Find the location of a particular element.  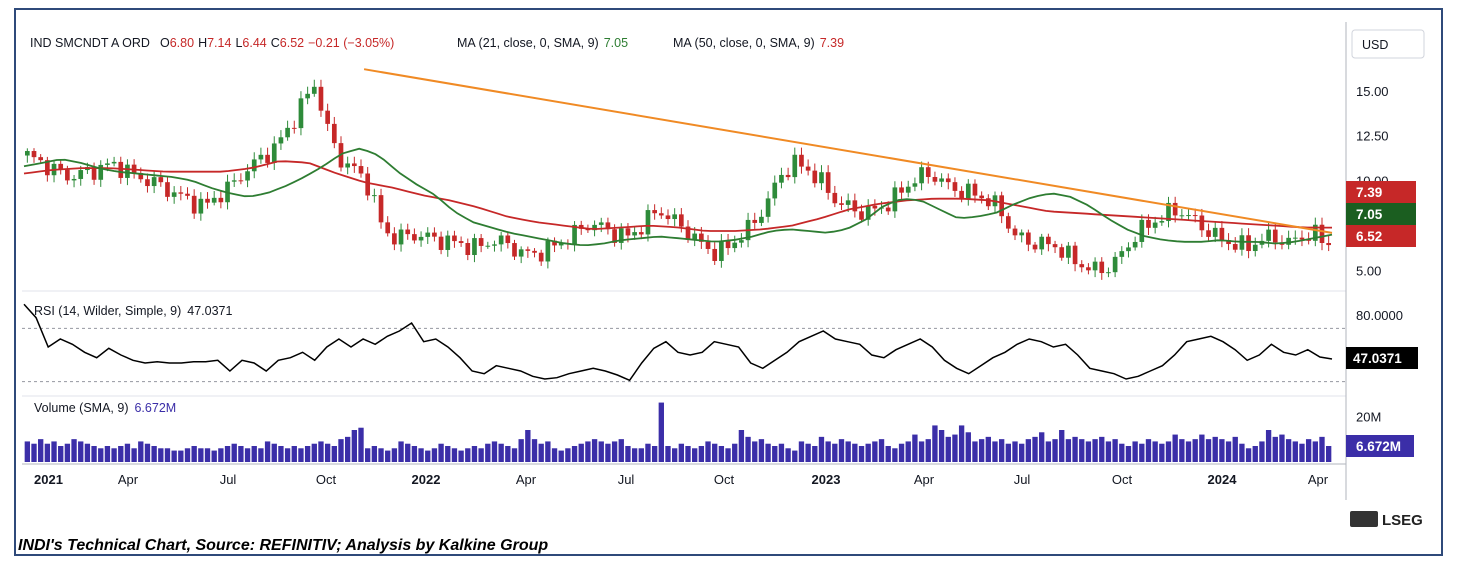

ma50-legend: MA (50, close, 0, SMA, 9) 7.39 is located at coordinates (758, 43).